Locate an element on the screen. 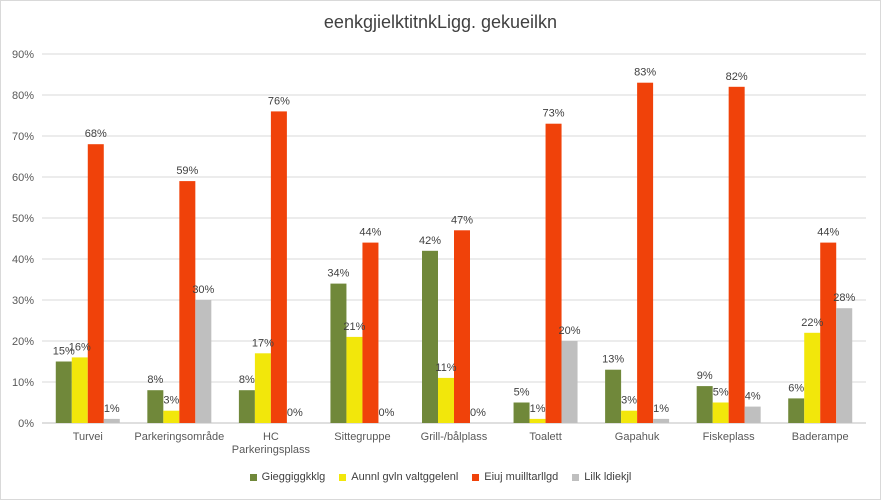 The height and width of the screenshot is (500, 881). data-label: 17% is located at coordinates (263, 343).